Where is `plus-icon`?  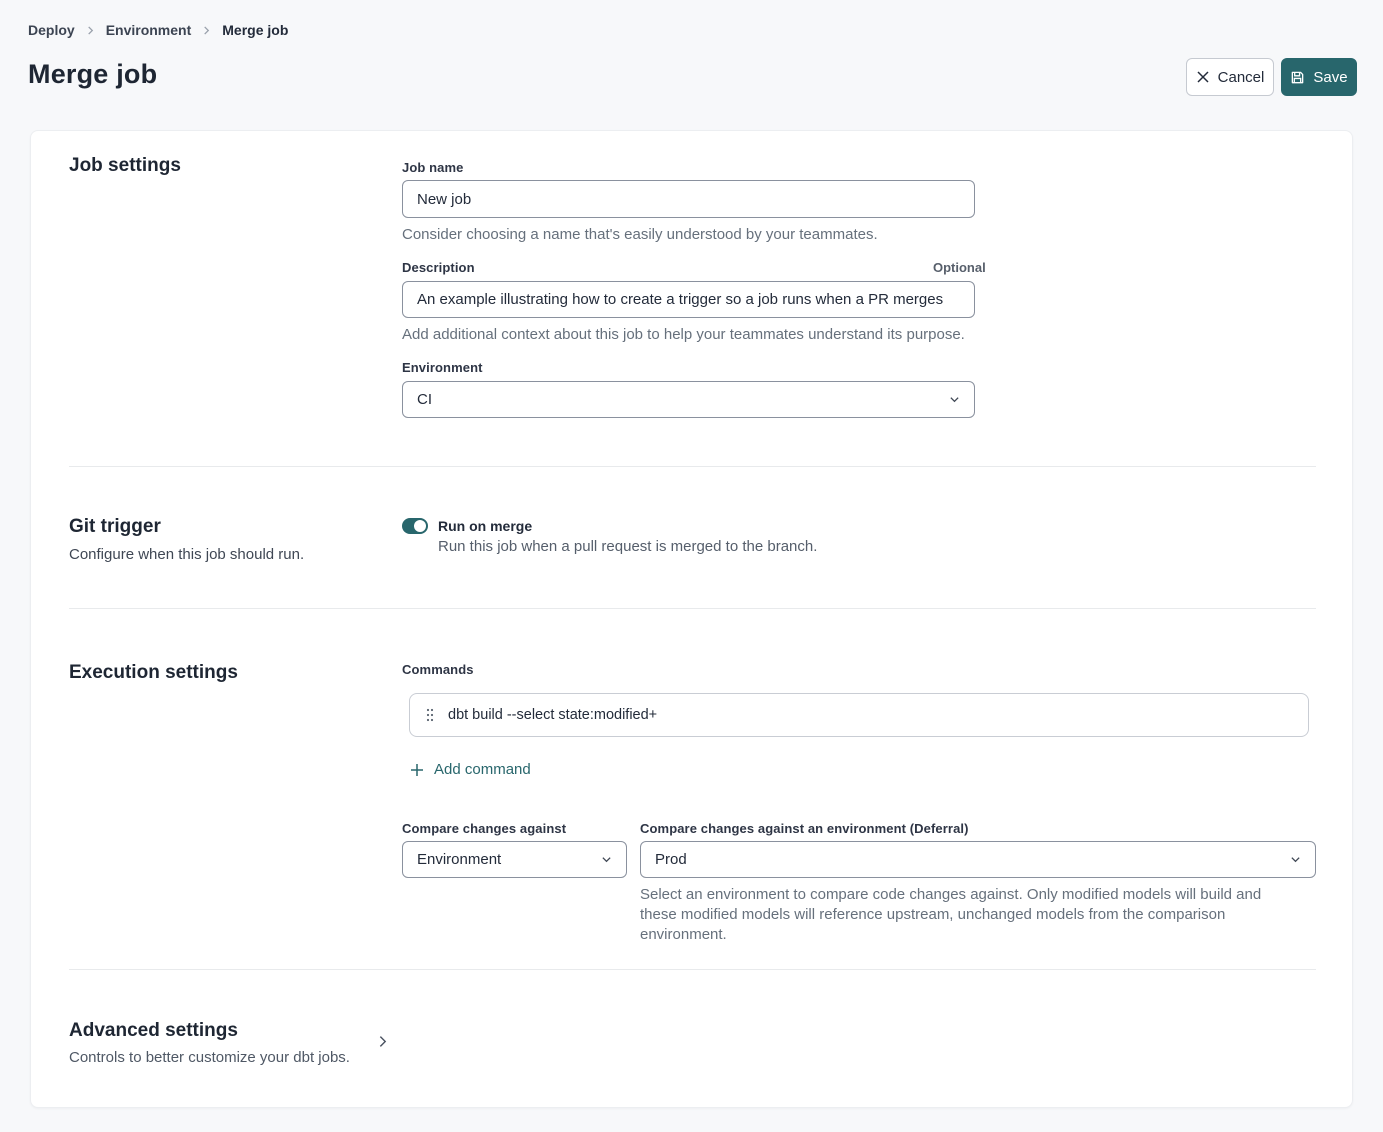 plus-icon is located at coordinates (417, 770).